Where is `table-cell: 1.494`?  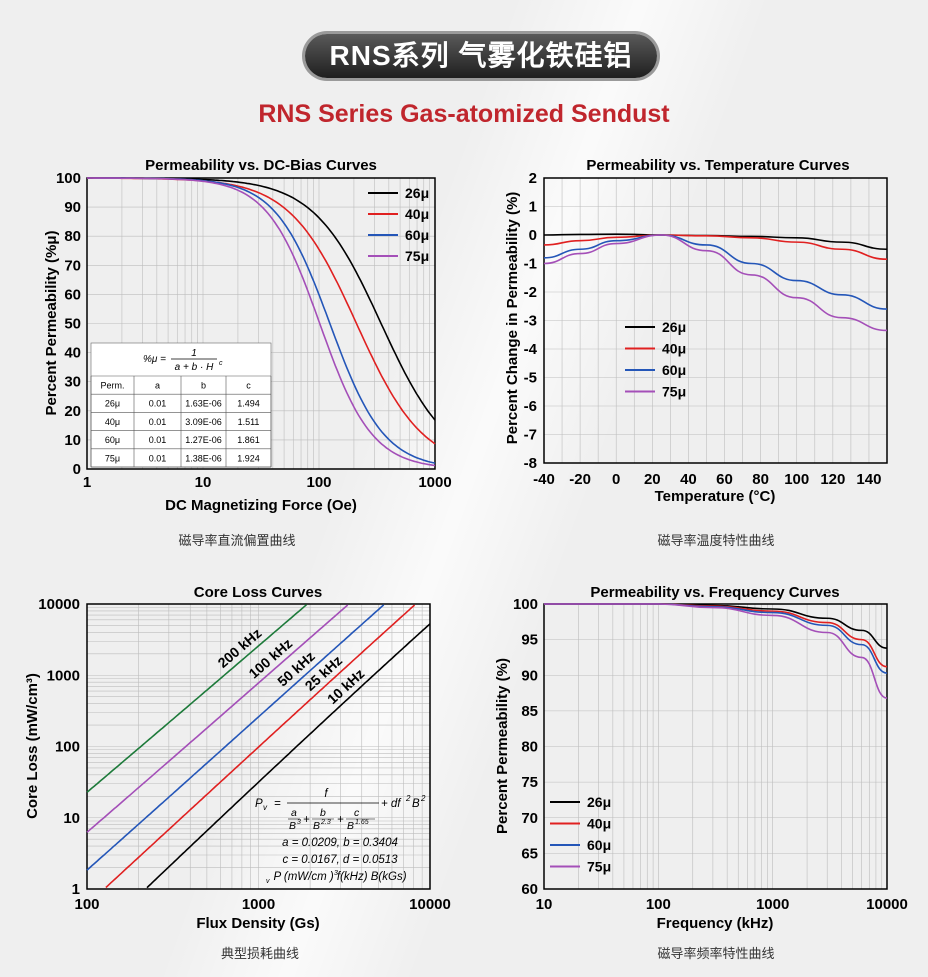
table-cell: 1.494 is located at coordinates (248, 404).